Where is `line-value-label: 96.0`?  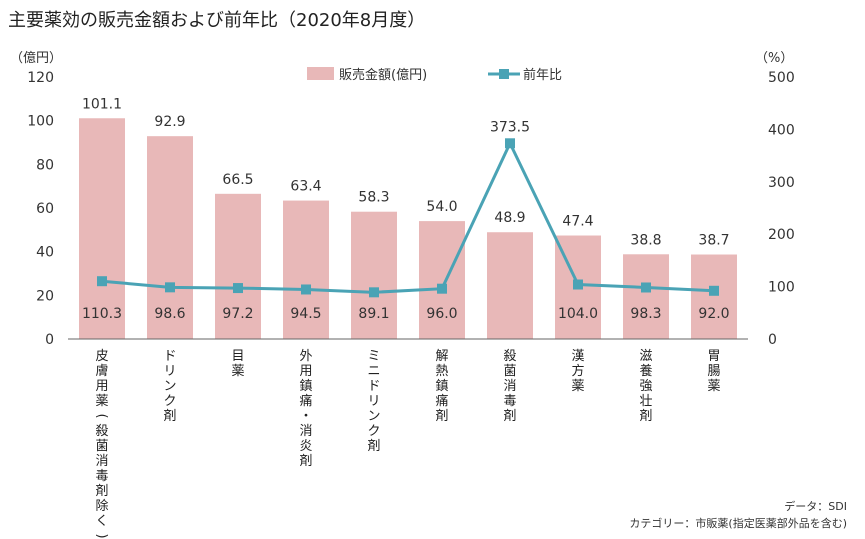 line-value-label: 96.0 is located at coordinates (441, 314).